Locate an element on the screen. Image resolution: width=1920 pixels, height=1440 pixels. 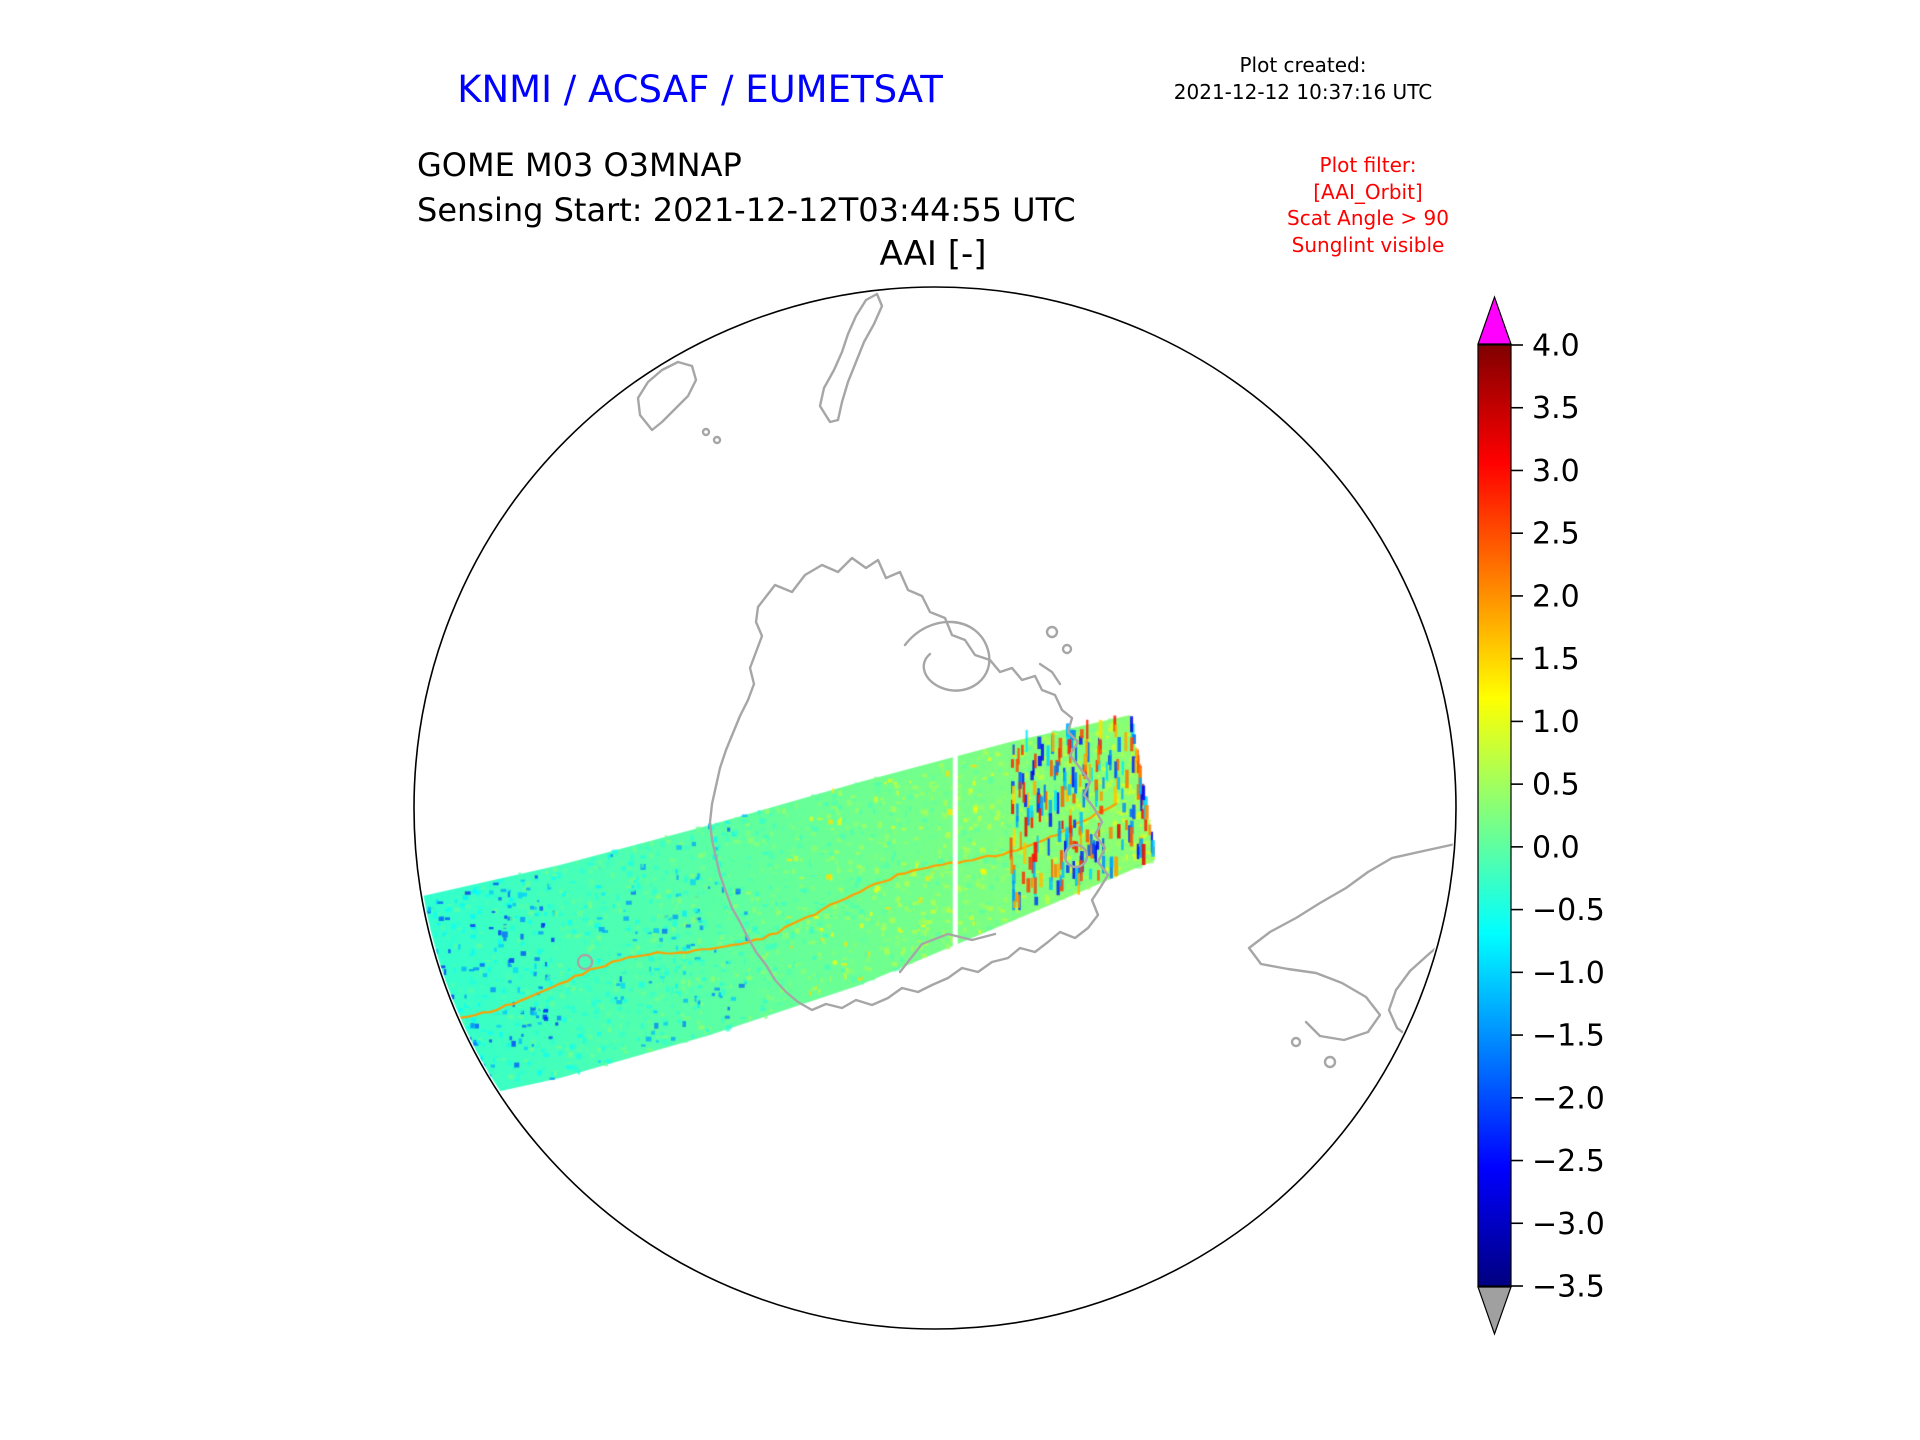
plot-created: Plot created: 2021-12-12 10:37:16 UTC is located at coordinates (1303, 79).